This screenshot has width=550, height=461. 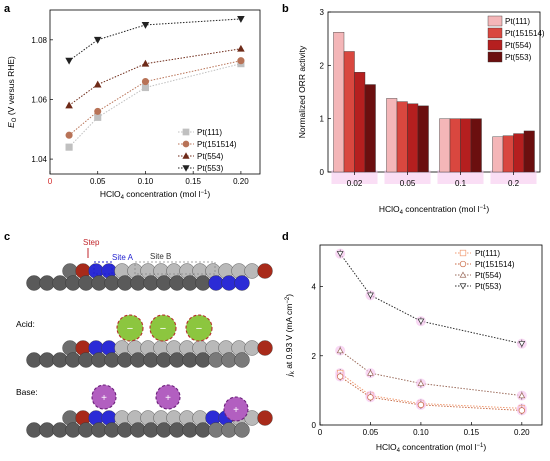 What do you see at coordinates (210, 156) in the screenshot?
I see `panel-a-legend-label: Pt(554)` at bounding box center [210, 156].